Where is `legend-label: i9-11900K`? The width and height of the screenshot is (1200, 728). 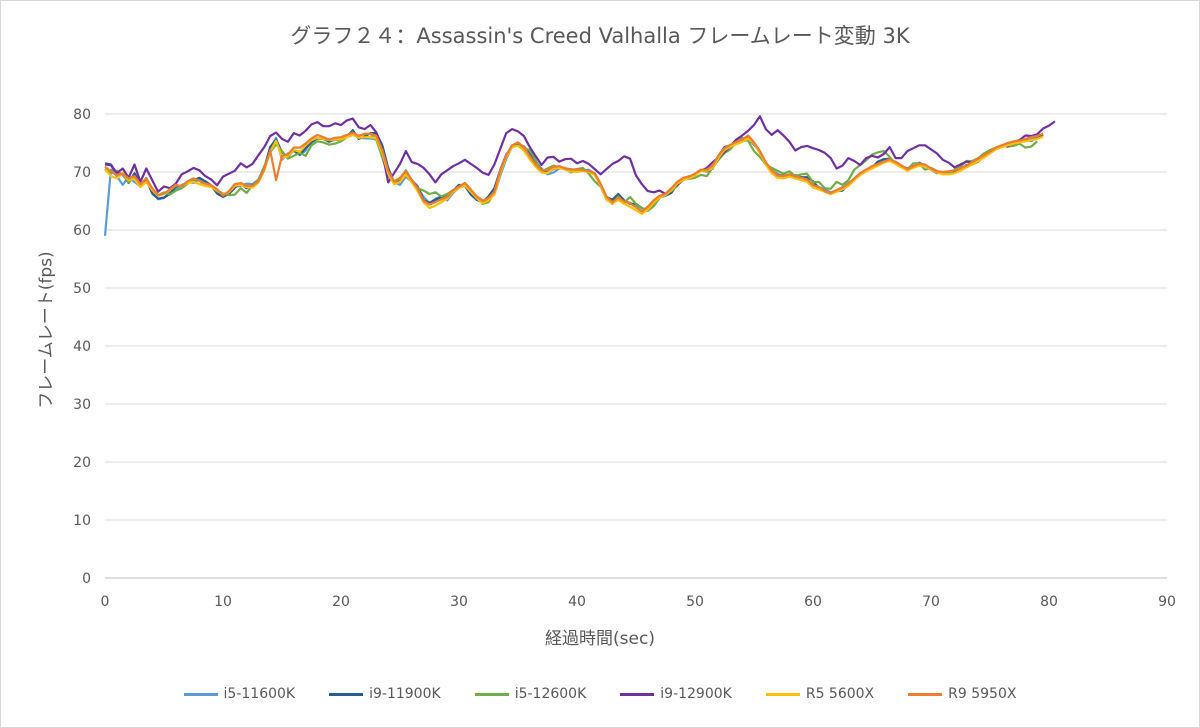 legend-label: i9-11900K is located at coordinates (405, 694).